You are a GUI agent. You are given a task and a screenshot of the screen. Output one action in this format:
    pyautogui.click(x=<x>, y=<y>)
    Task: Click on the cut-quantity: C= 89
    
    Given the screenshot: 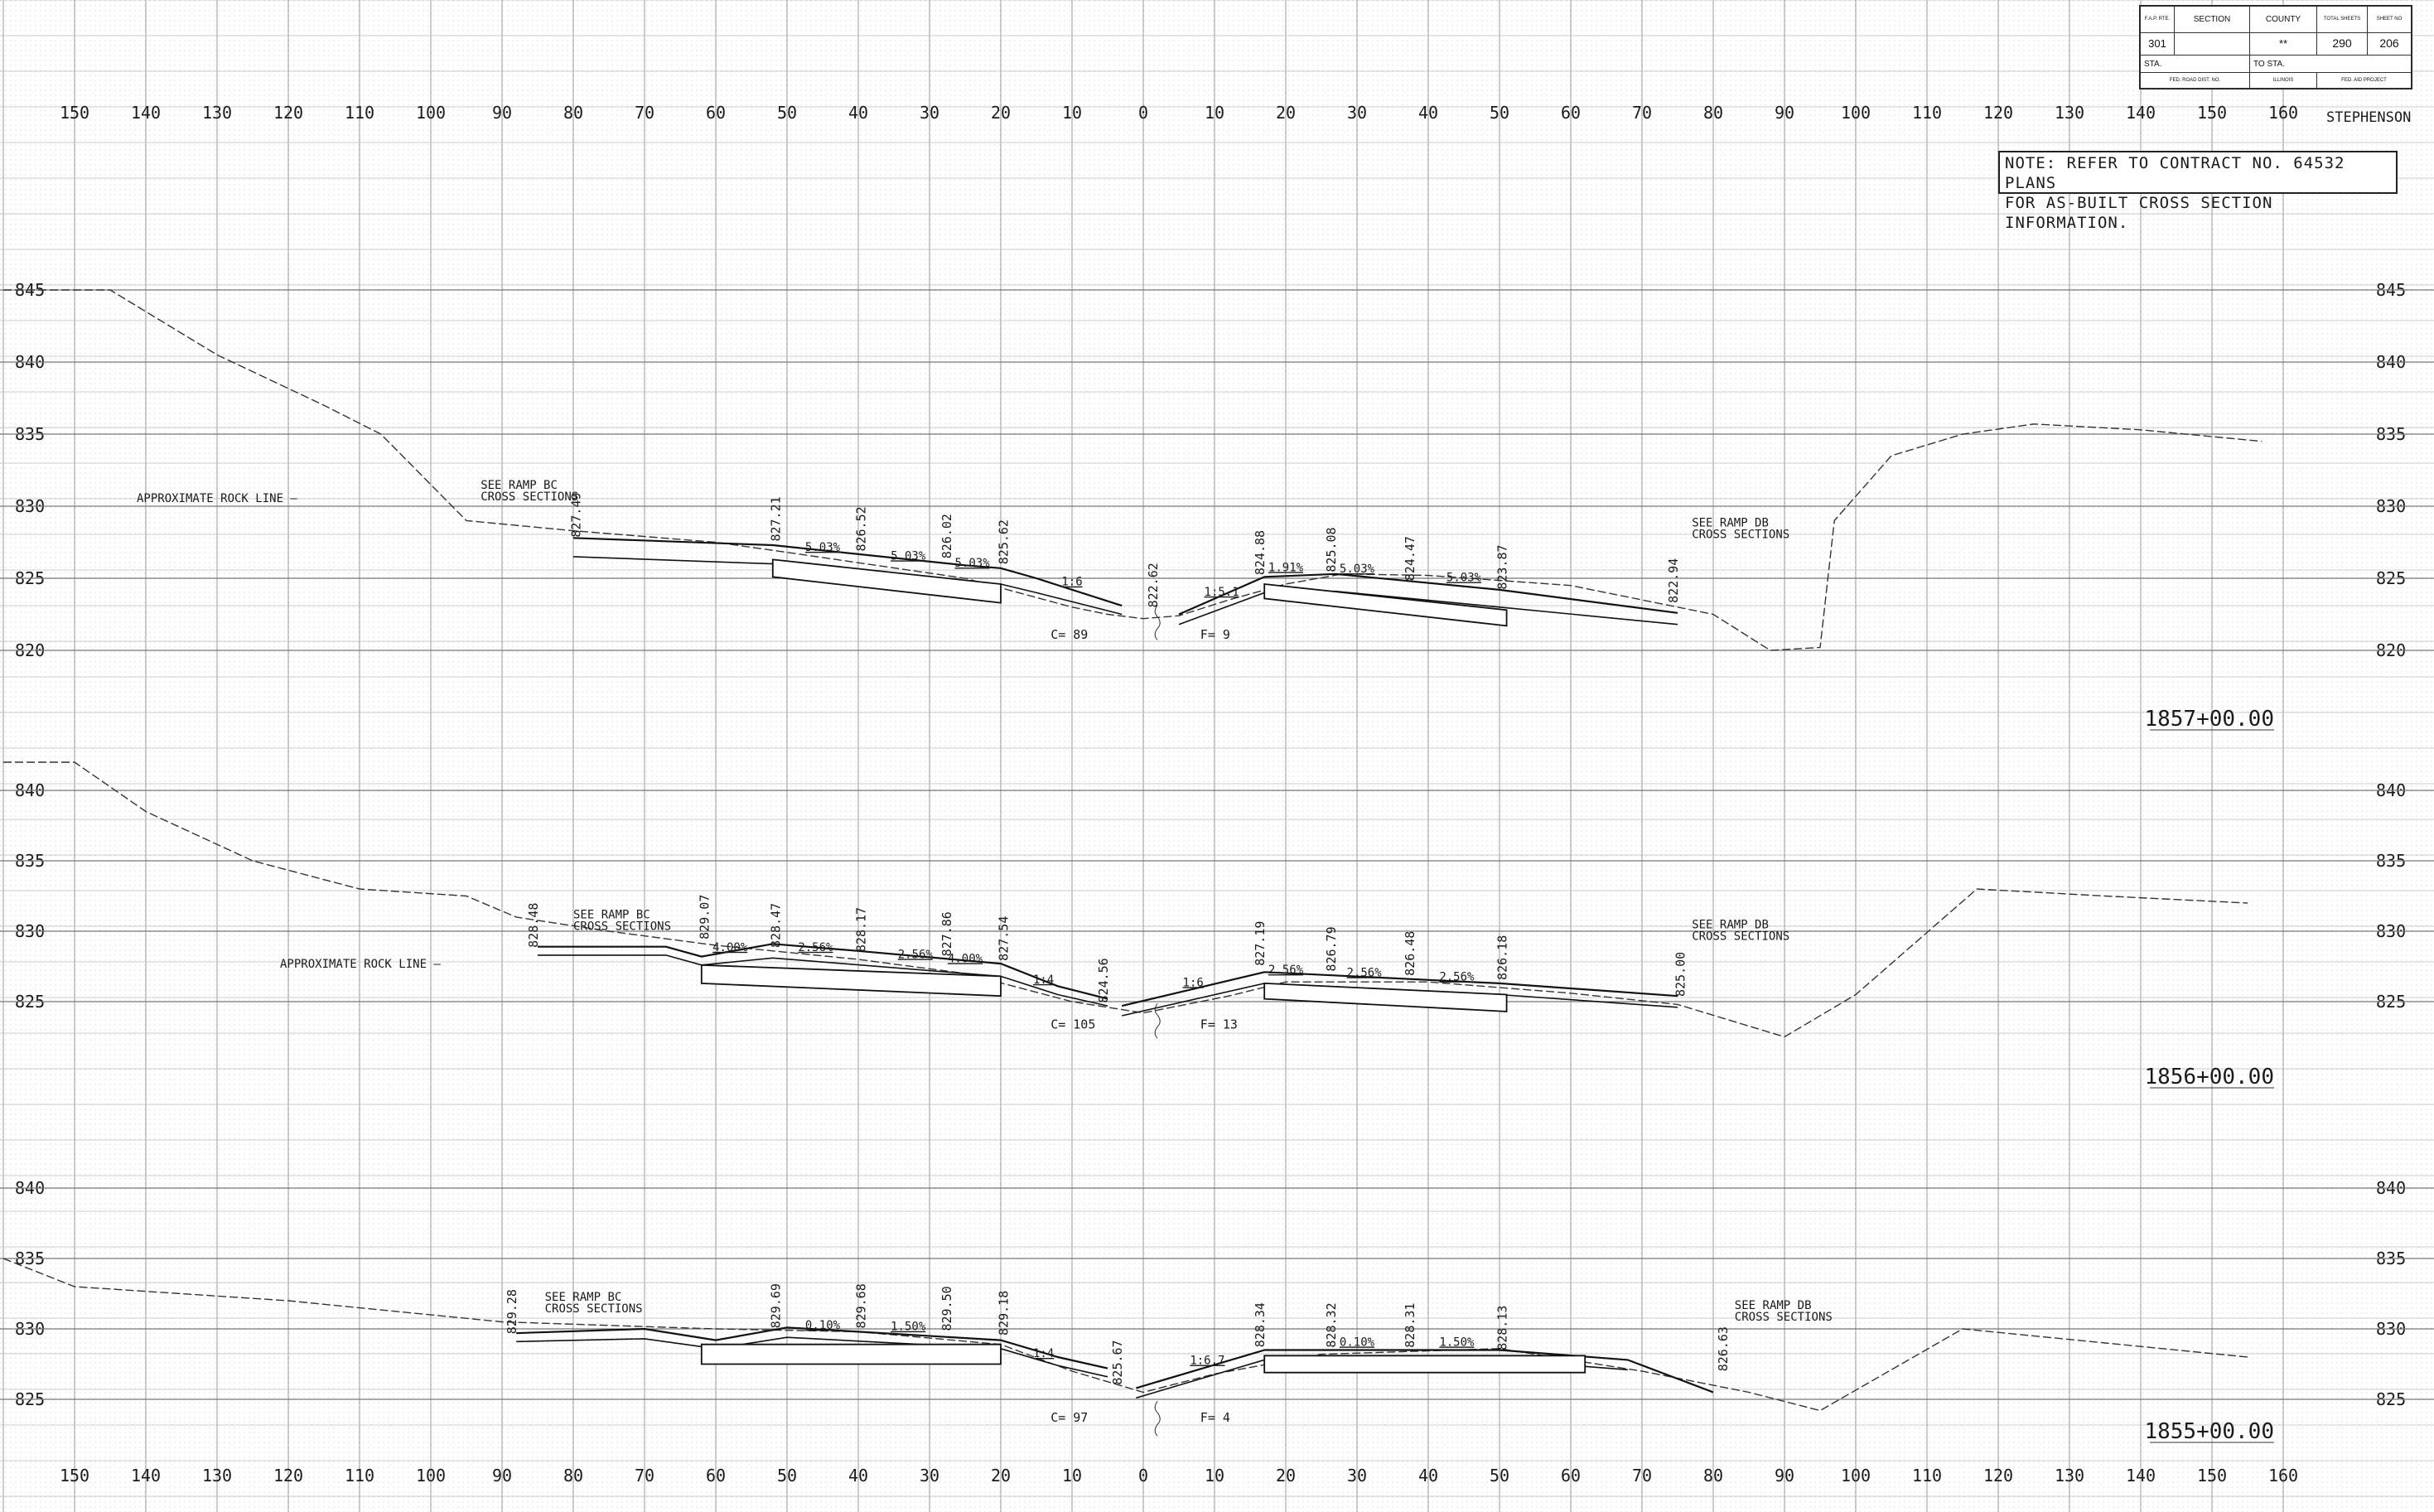 What is the action you would take?
    pyautogui.click(x=1069, y=634)
    